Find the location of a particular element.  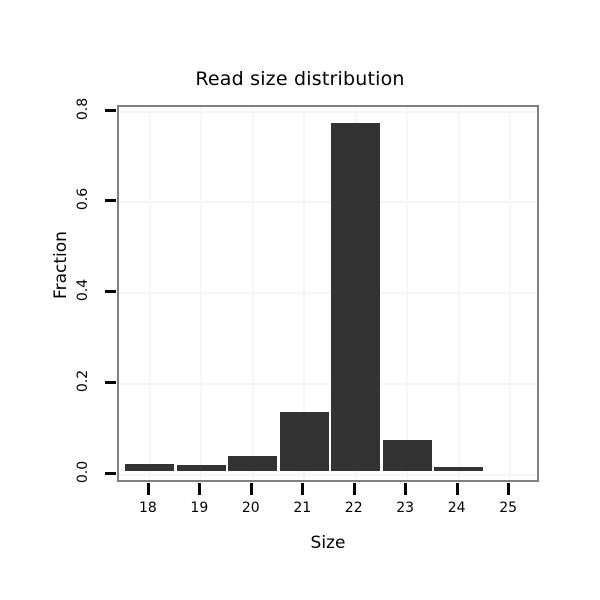

x-tick-label: 21 is located at coordinates (302, 508).